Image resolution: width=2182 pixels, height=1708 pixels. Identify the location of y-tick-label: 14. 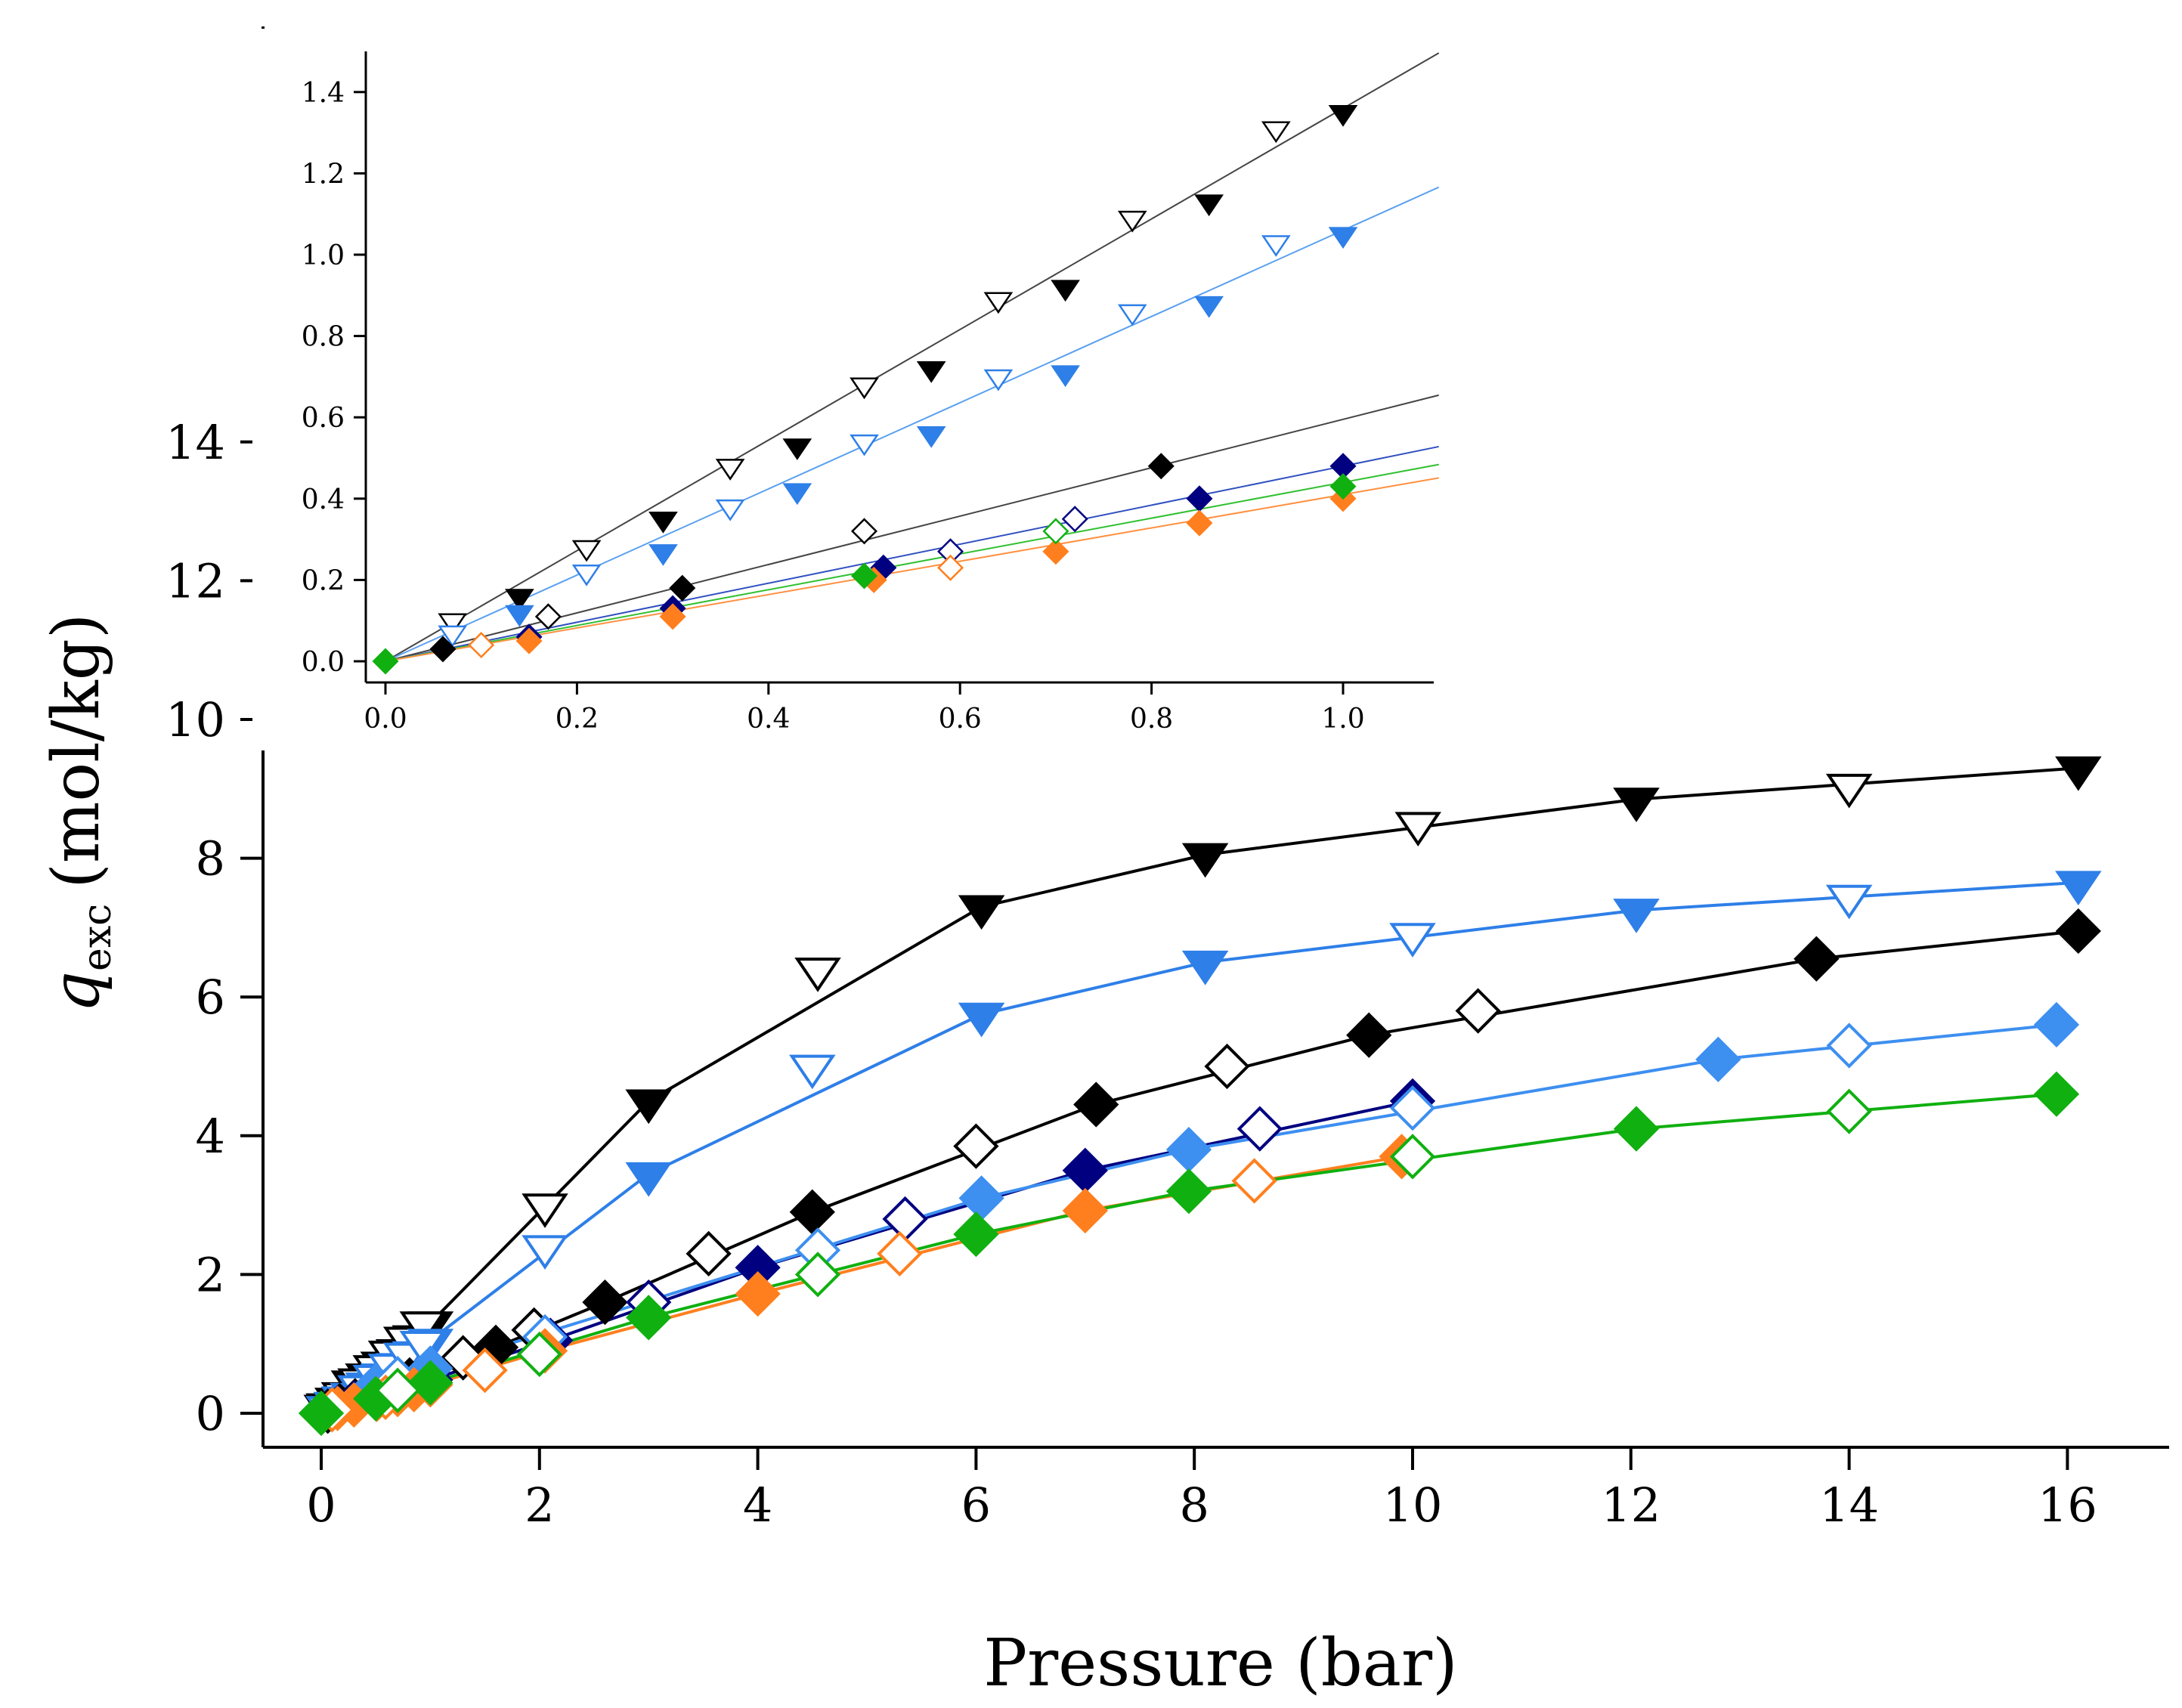
(196, 442).